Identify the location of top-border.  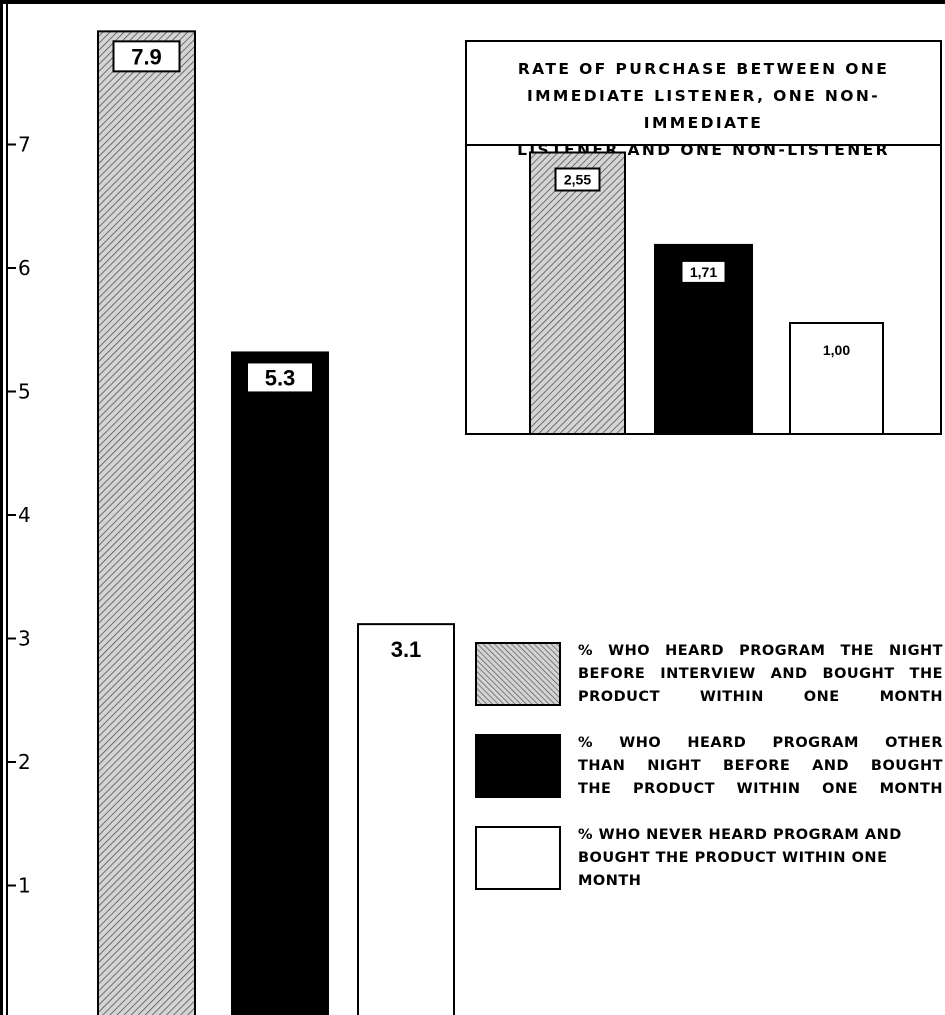
(472, 2).